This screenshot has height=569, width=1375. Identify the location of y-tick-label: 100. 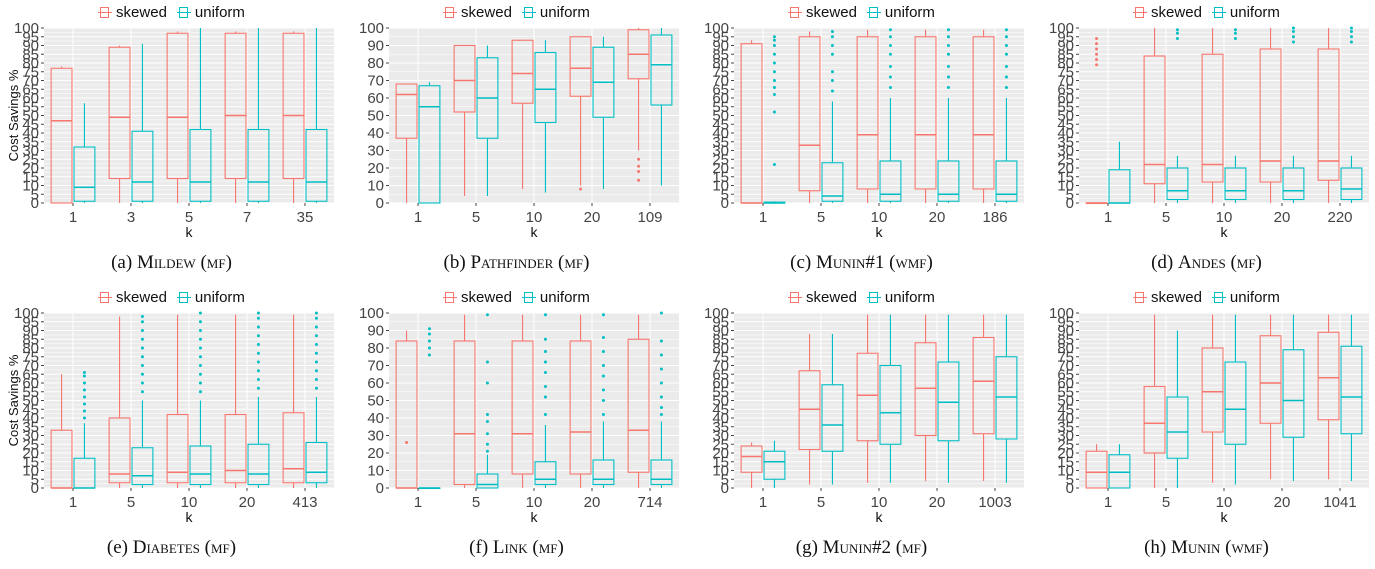
(1061, 313).